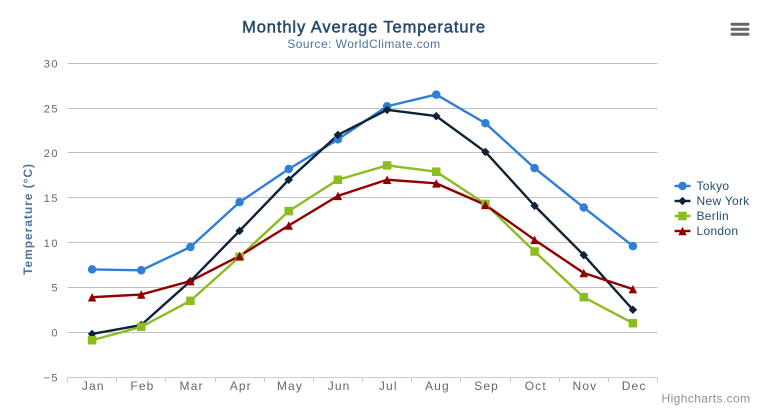 This screenshot has width=769, height=416. I want to click on svg-text: Highcharts.com, so click(706, 399).